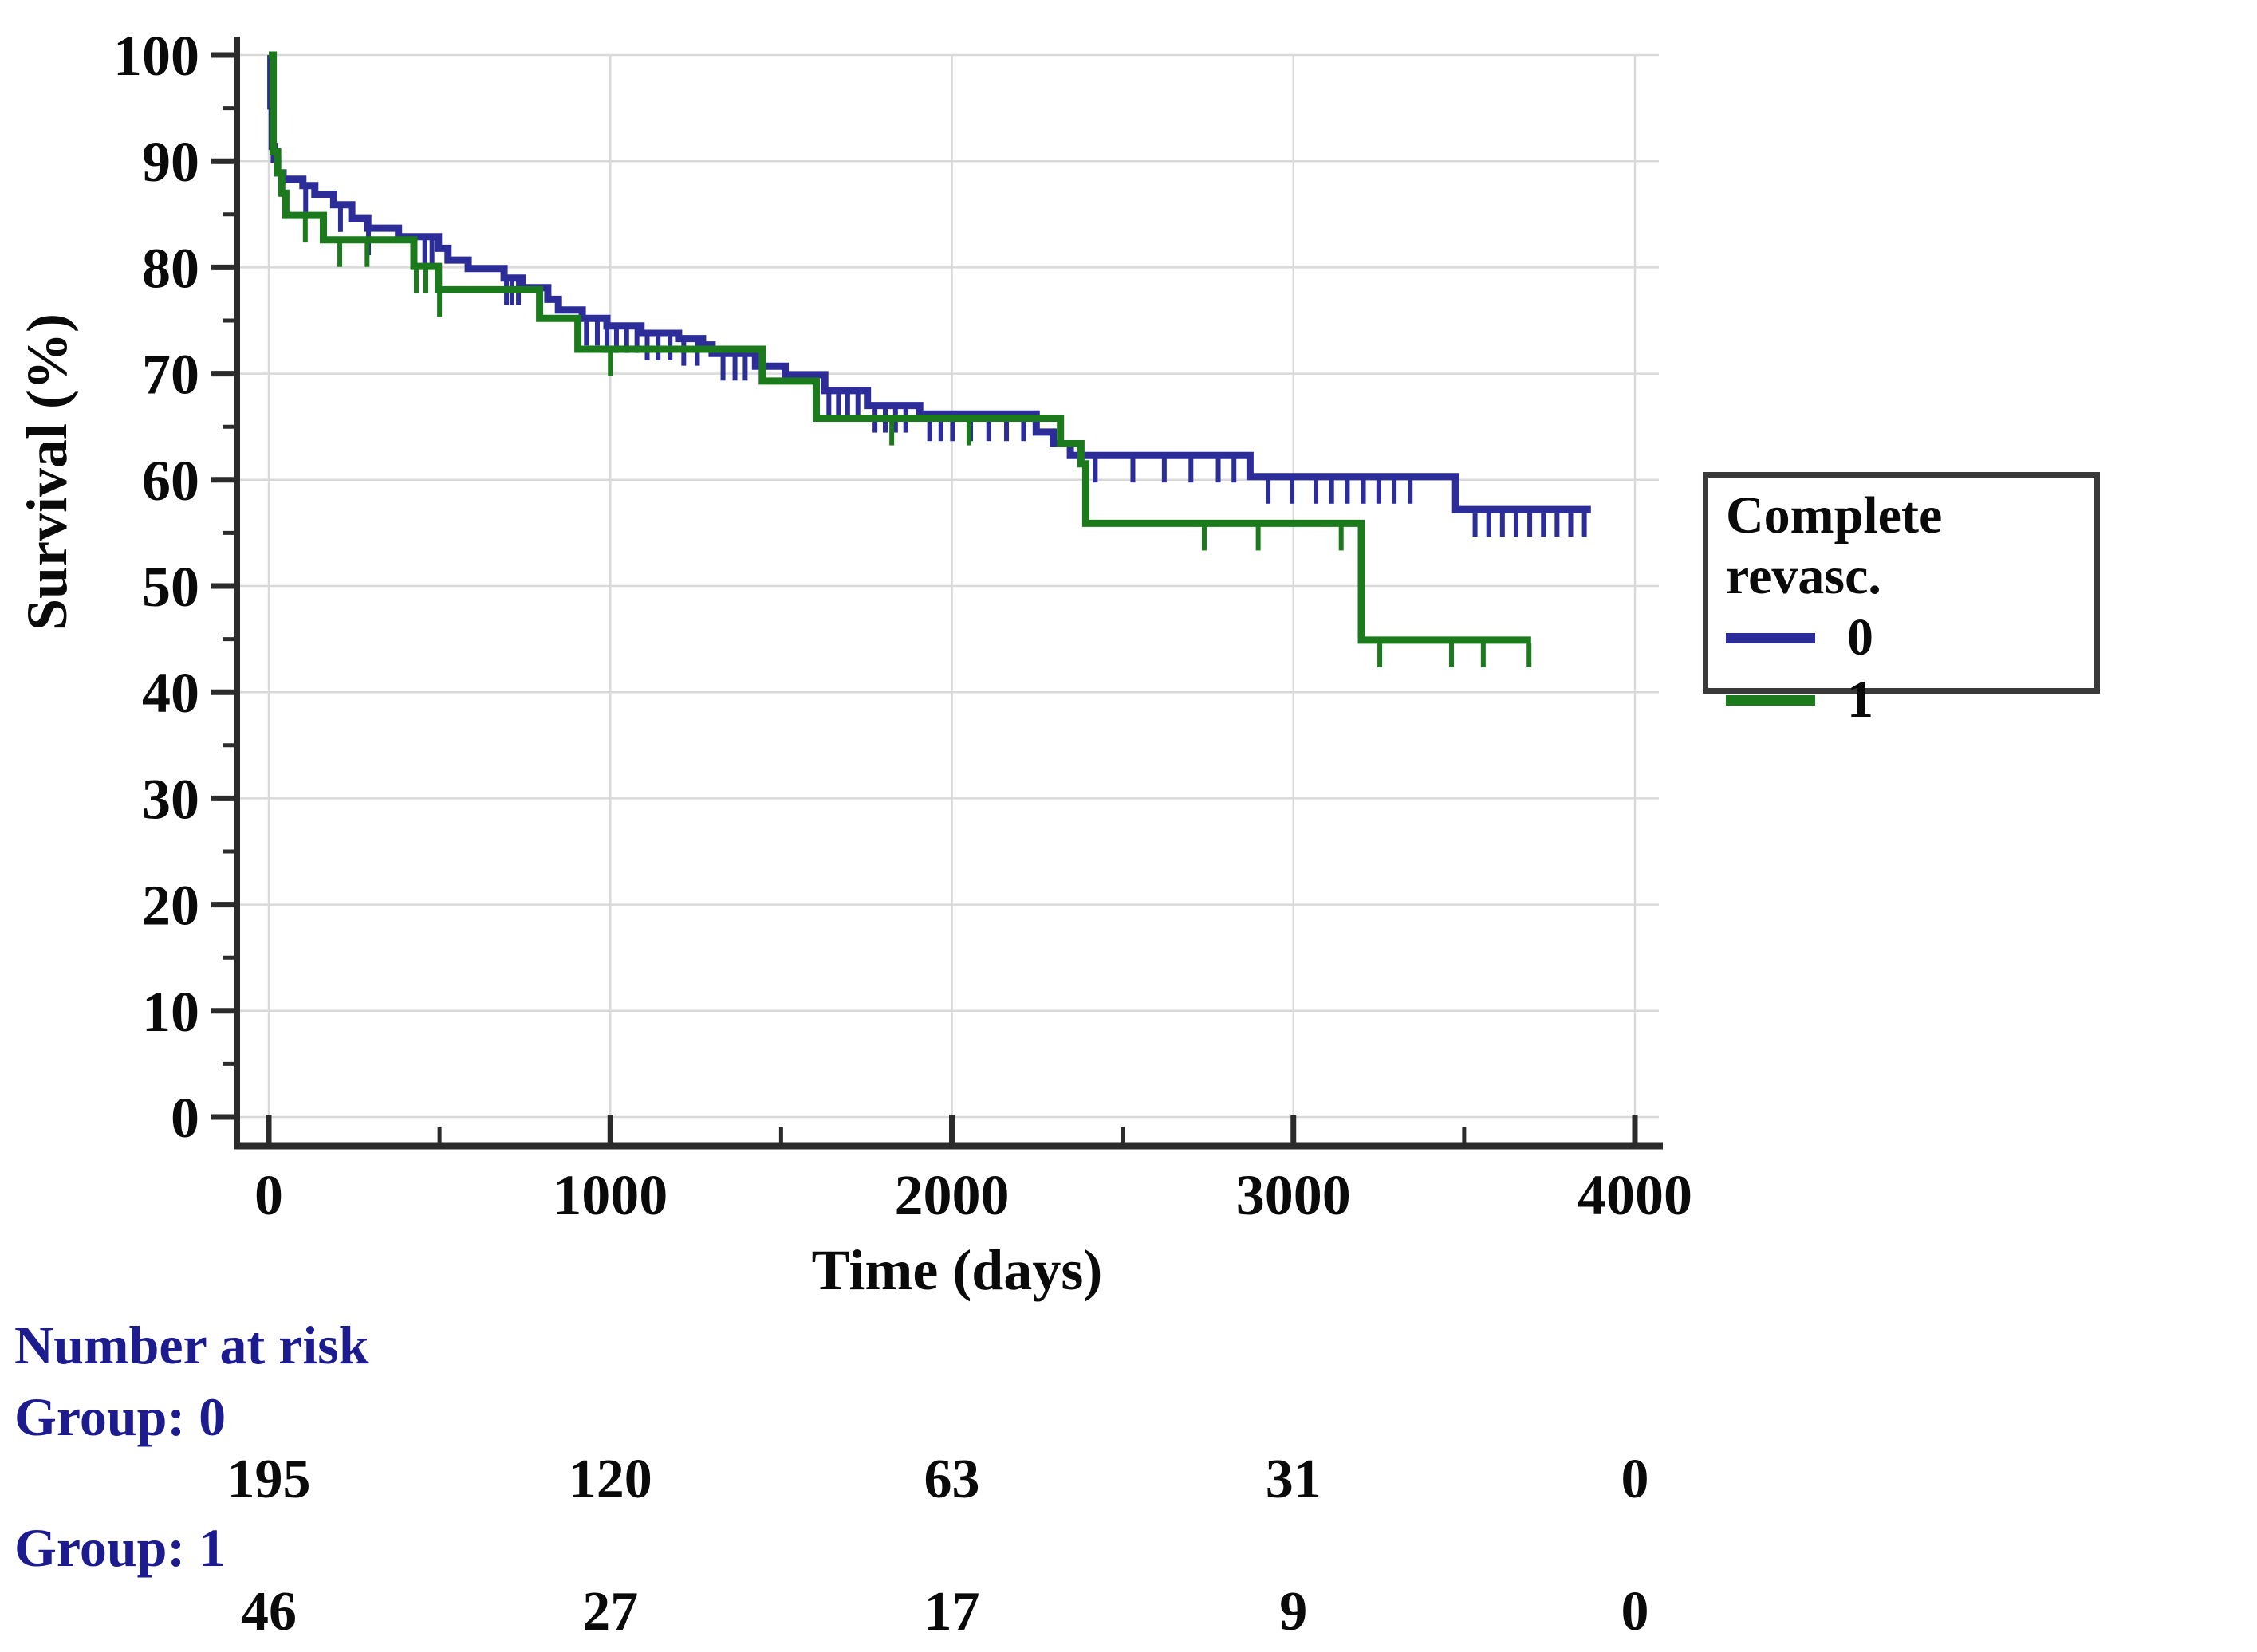 This screenshot has height=1652, width=2257. Describe the element at coordinates (610, 1611) in the screenshot. I see `at-risk-count: 27` at that location.